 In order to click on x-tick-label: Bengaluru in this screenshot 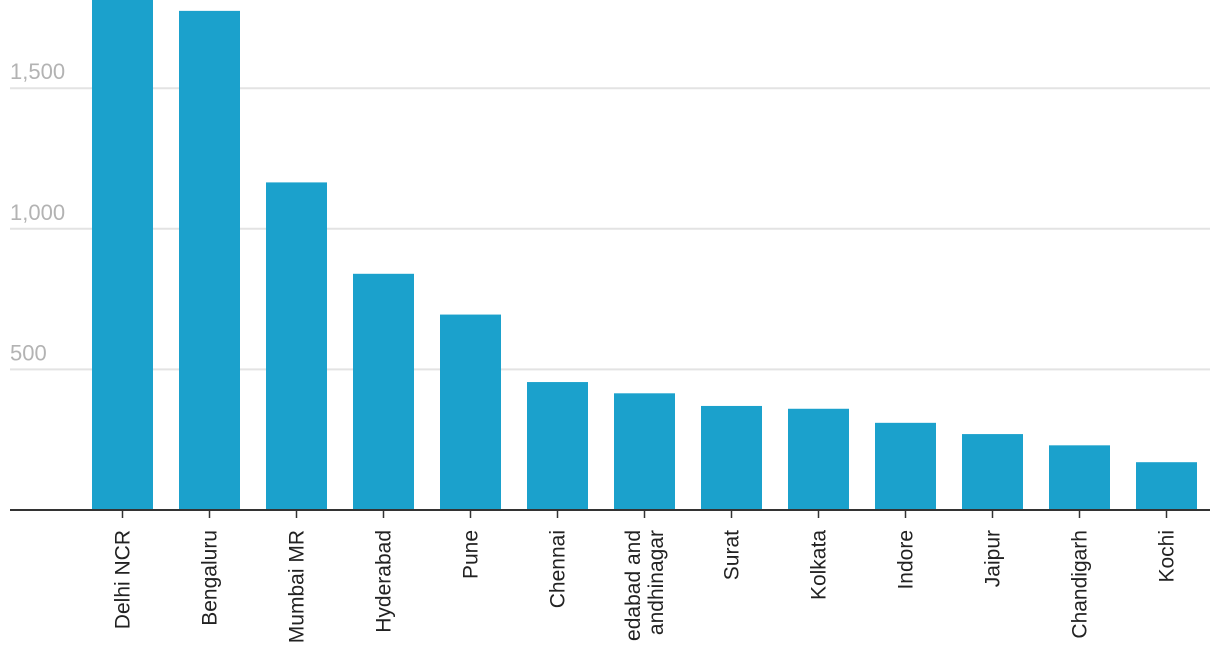, I will do `click(210, 578)`.